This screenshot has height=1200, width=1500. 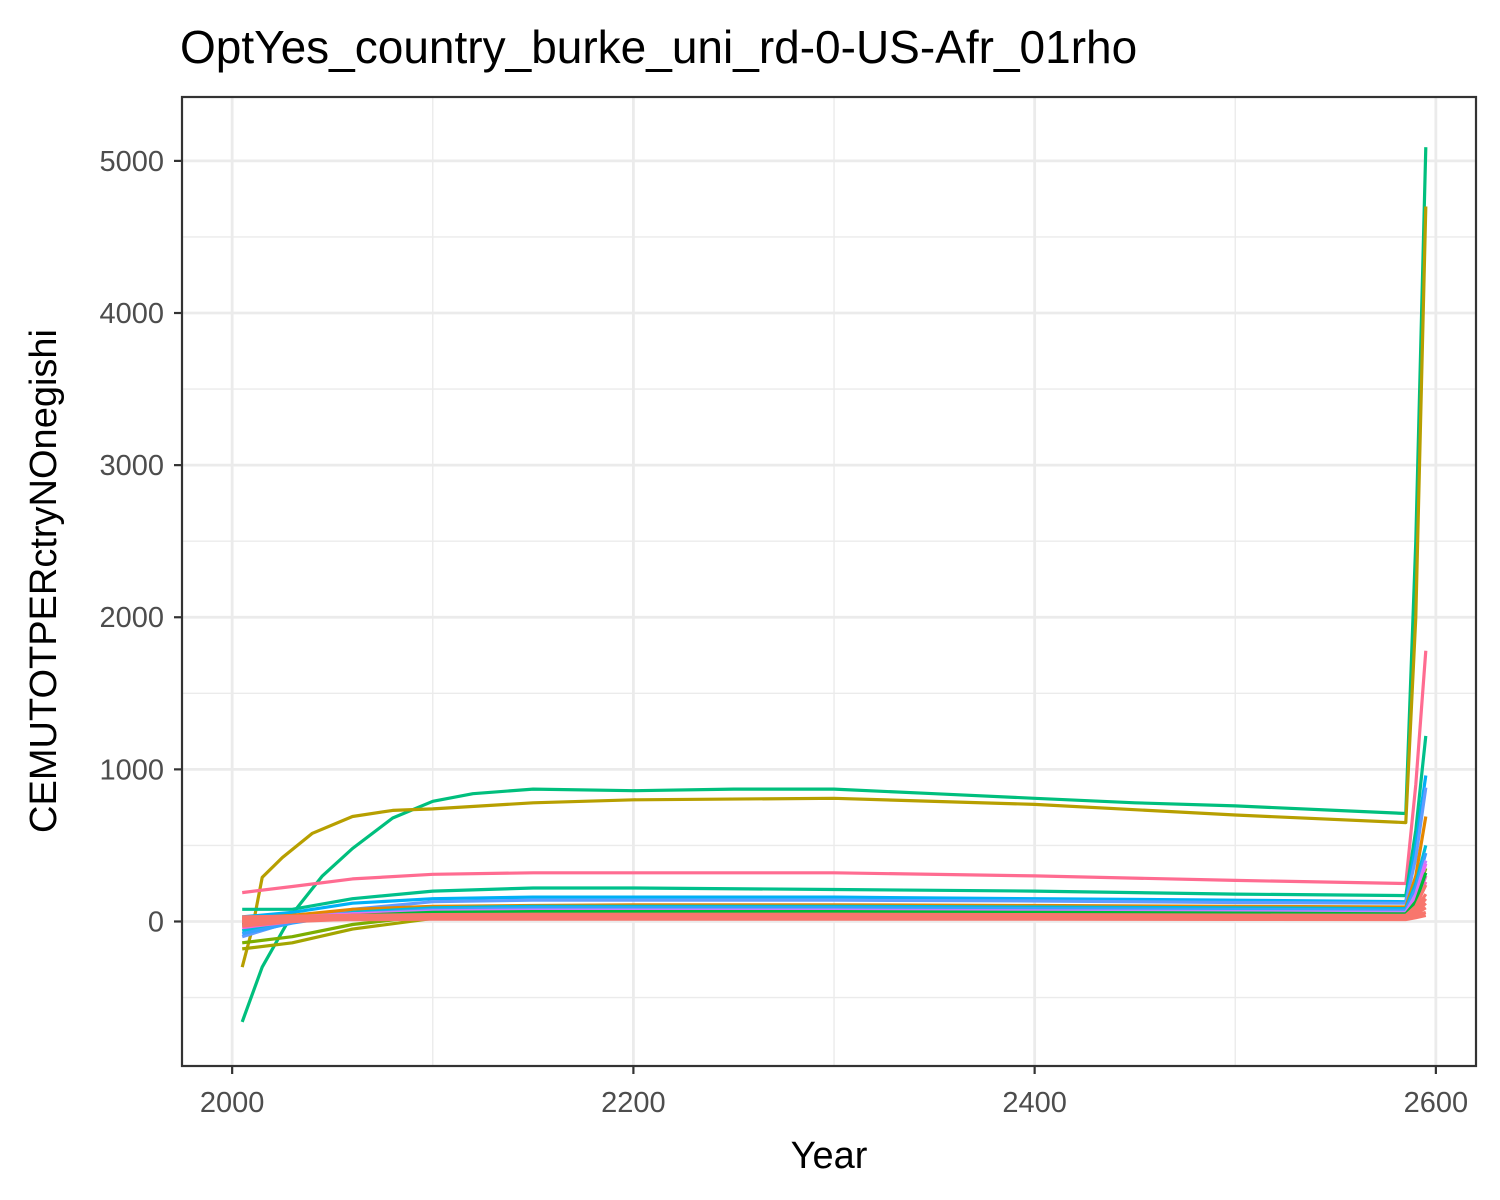 I want to click on x-tick-label: 2000, so click(x=232, y=1103).